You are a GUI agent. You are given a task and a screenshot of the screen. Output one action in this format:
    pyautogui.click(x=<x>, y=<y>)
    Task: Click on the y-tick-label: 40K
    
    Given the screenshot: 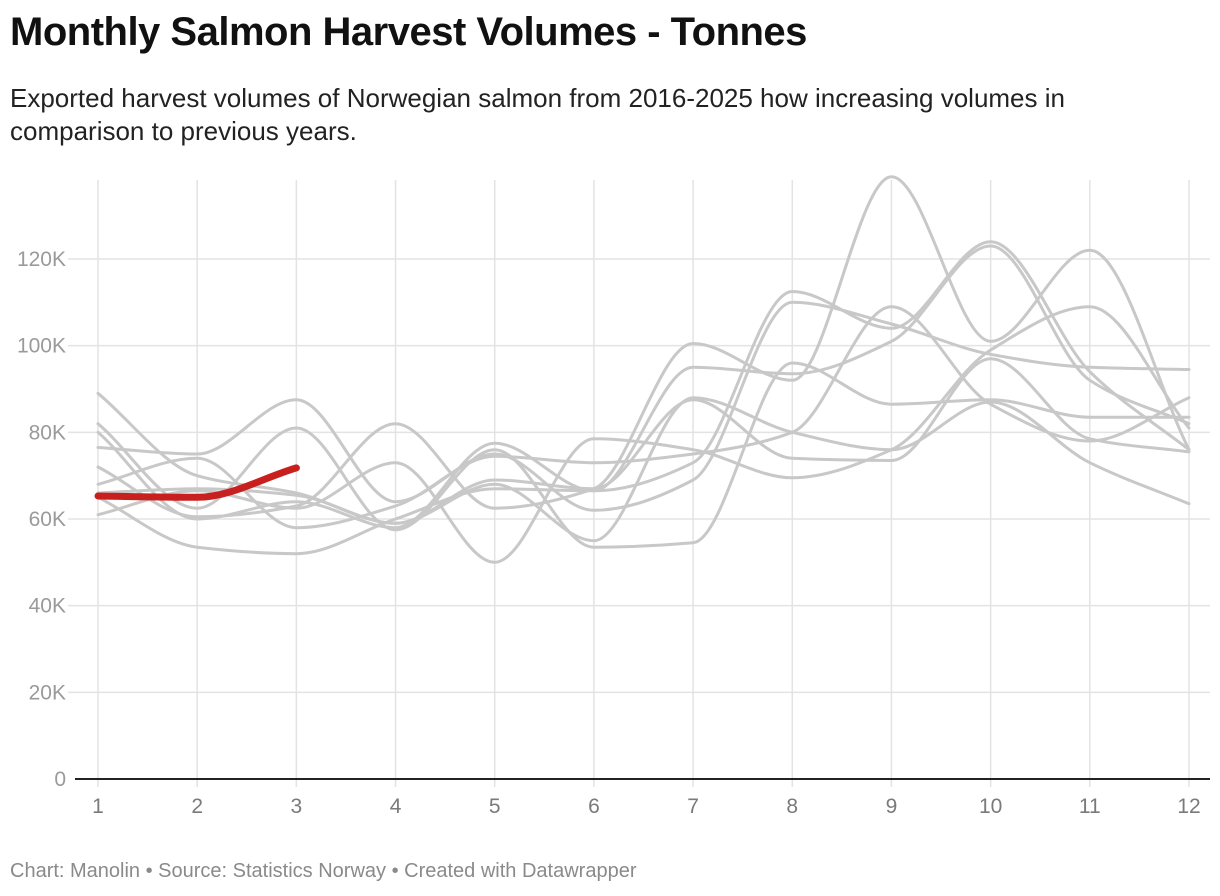 What is the action you would take?
    pyautogui.click(x=47, y=606)
    